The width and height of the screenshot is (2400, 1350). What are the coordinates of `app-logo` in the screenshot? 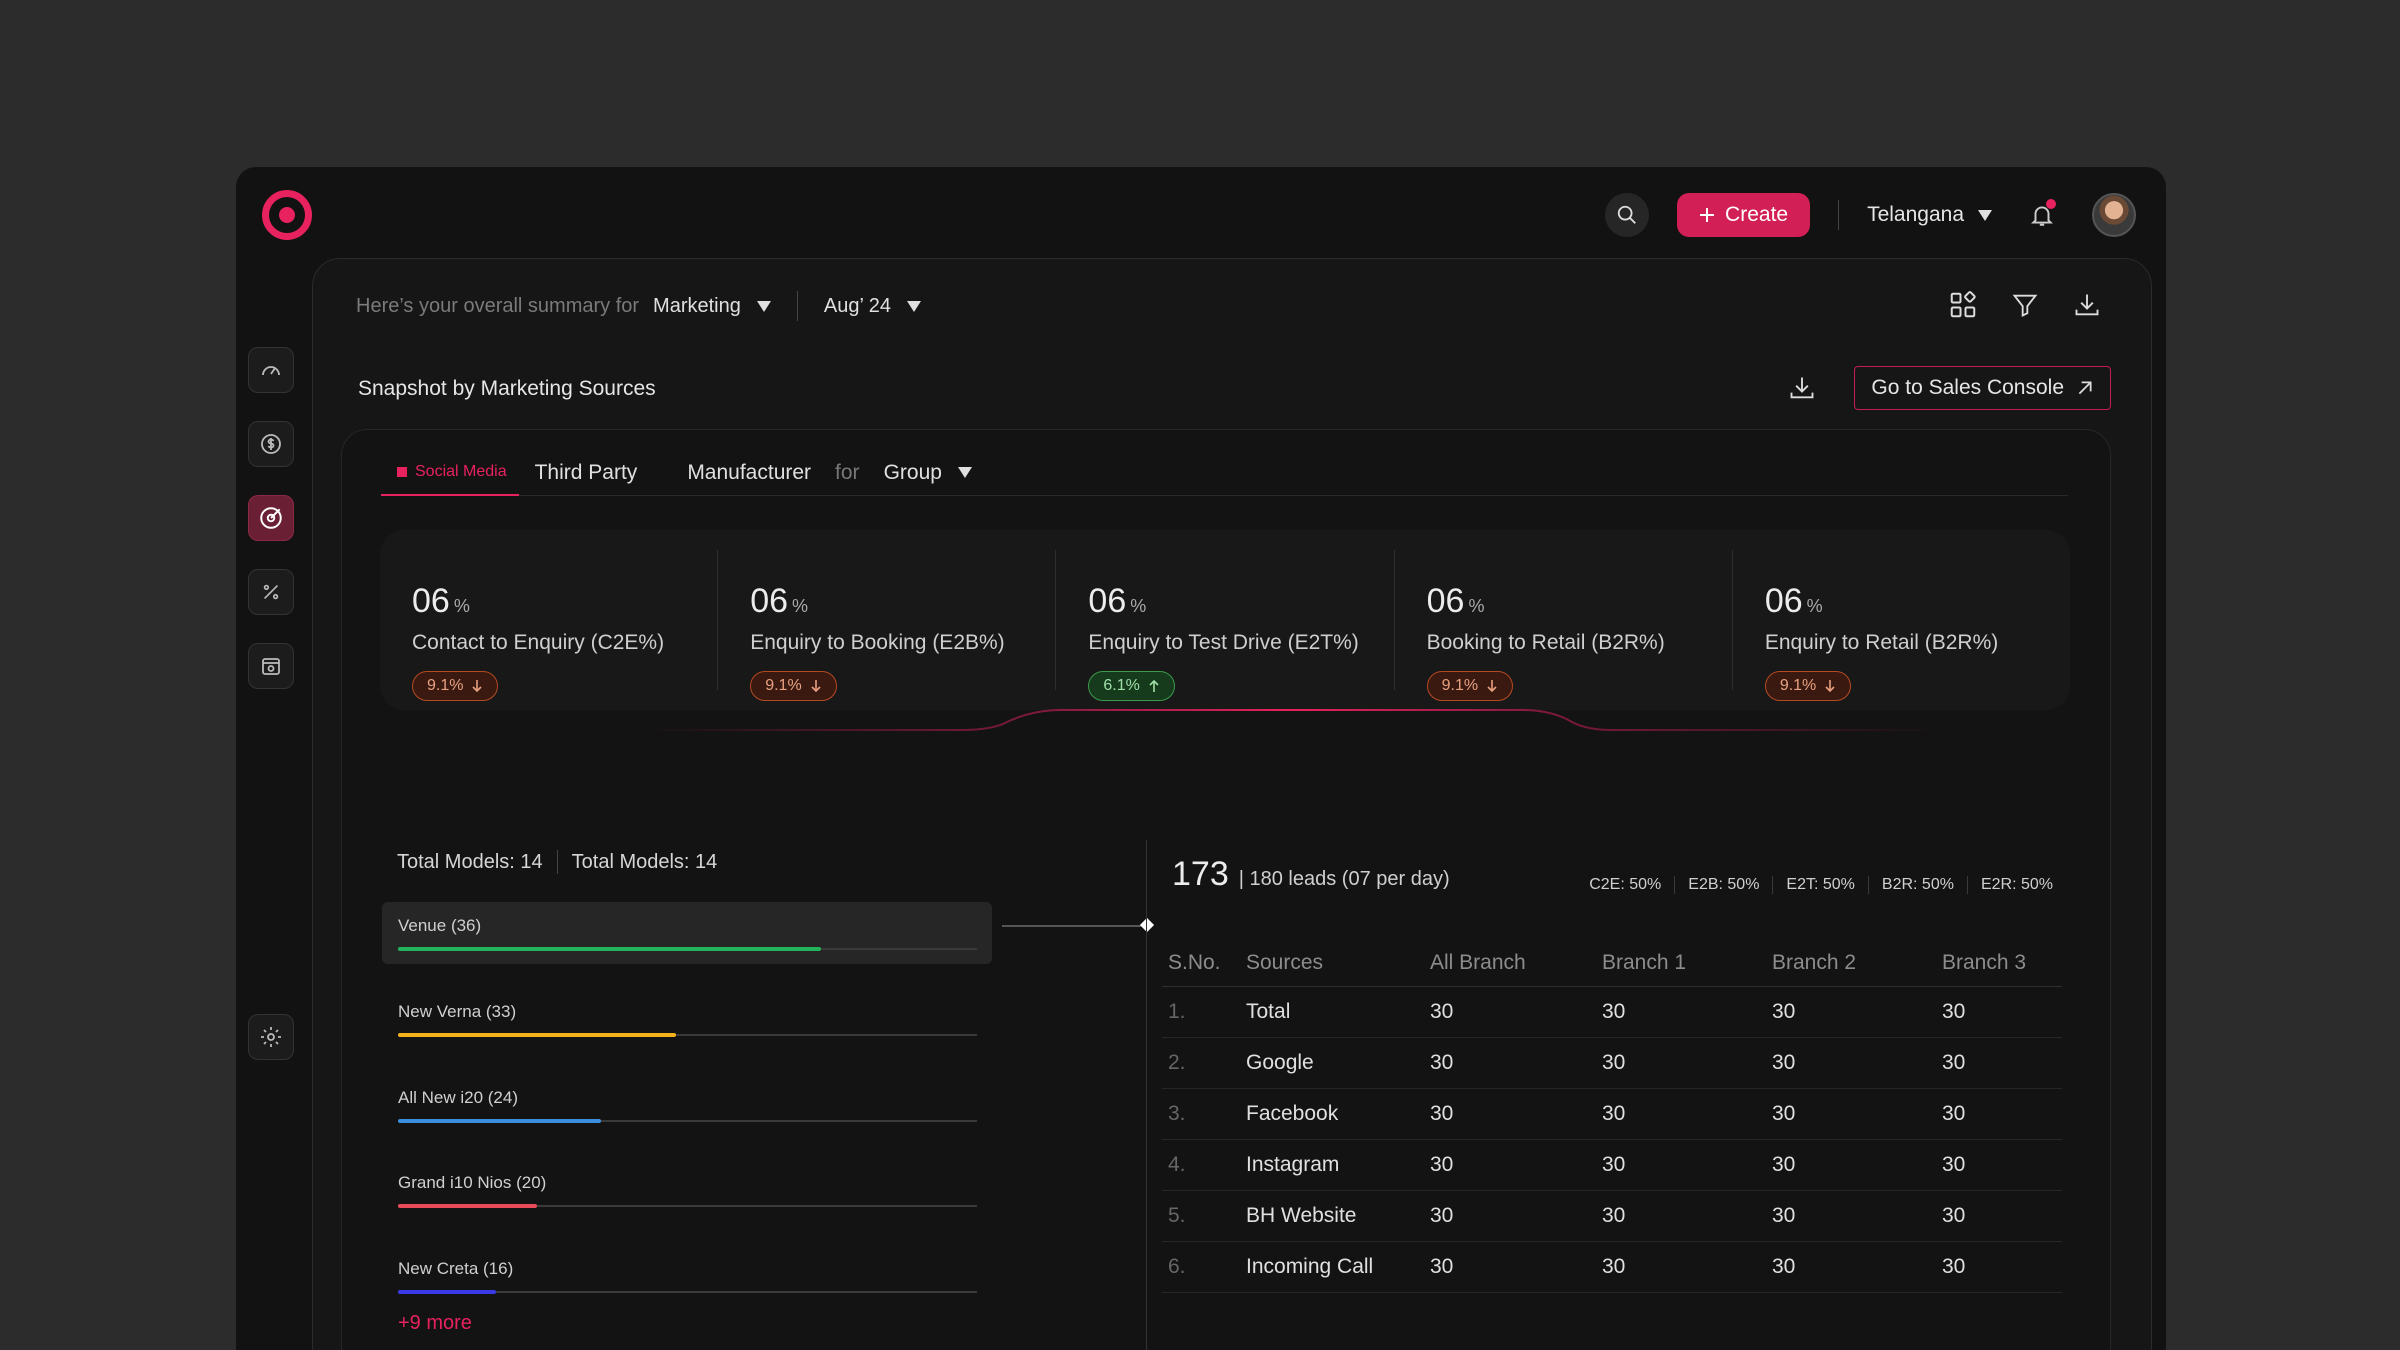 It's located at (287, 215).